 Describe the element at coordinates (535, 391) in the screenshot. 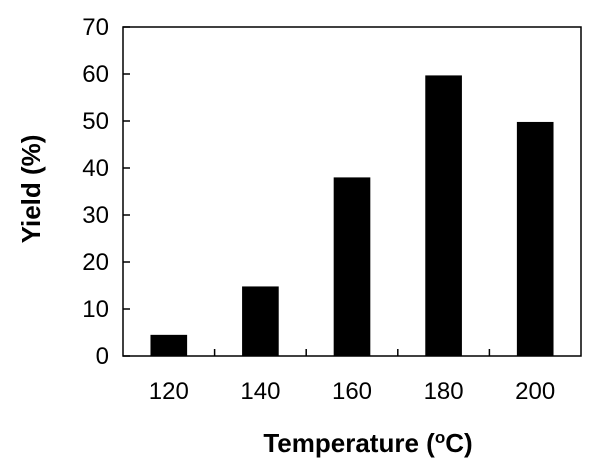

I see `x-tick-label: 200` at that location.